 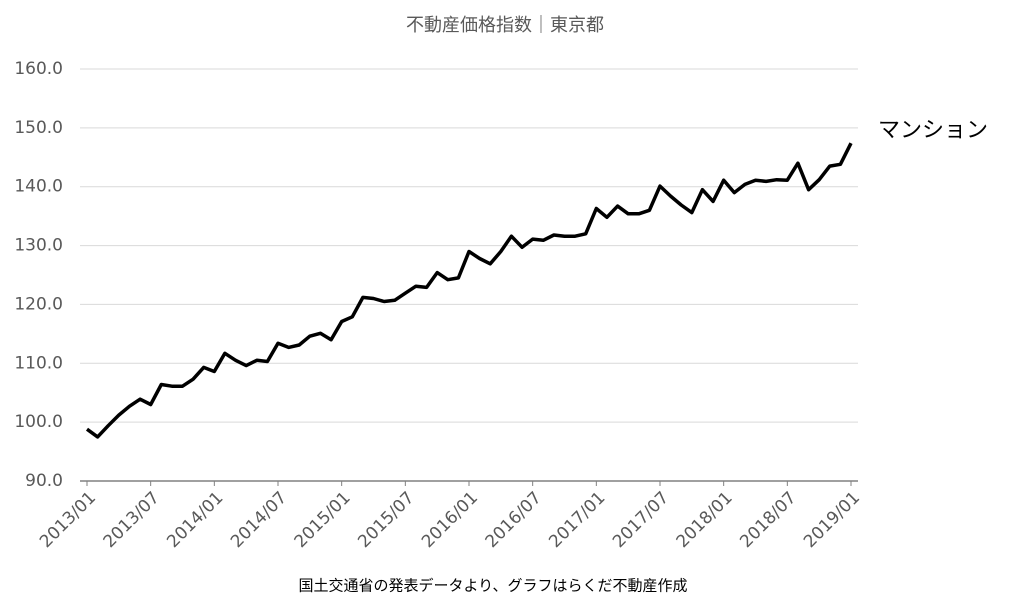 I want to click on x-tick-label: 2017/07, so click(x=641, y=520).